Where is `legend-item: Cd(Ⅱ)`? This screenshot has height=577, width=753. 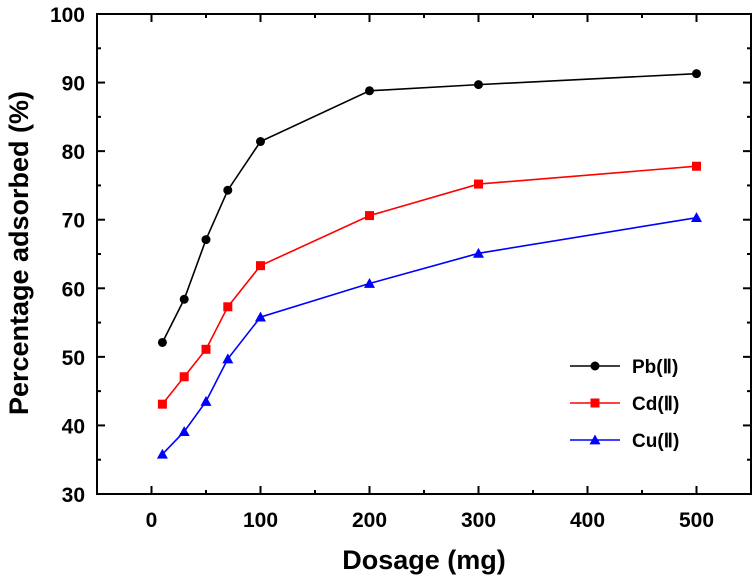
legend-item: Cd(Ⅱ) is located at coordinates (624, 404).